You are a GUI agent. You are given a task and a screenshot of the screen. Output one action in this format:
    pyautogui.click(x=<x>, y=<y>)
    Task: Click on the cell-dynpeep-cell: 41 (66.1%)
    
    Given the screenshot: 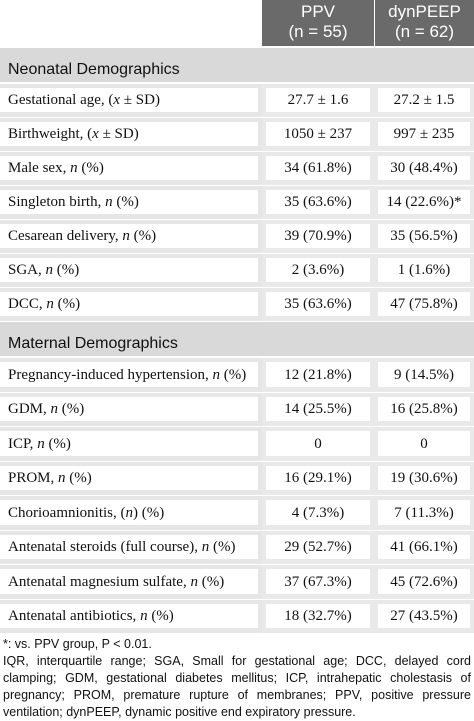 What is the action you would take?
    pyautogui.click(x=424, y=547)
    